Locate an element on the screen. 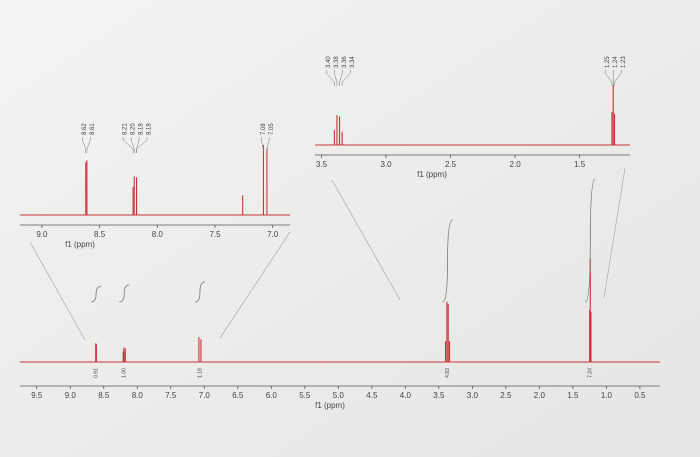  integral-label: 0.91 is located at coordinates (96, 373).